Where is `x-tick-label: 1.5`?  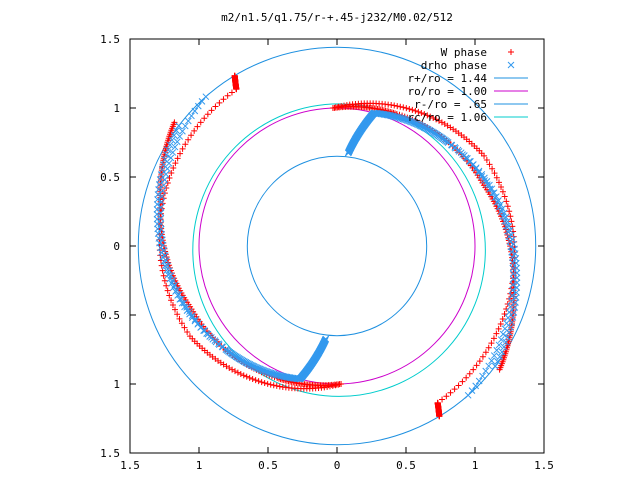 x-tick-label: 1.5 is located at coordinates (130, 465).